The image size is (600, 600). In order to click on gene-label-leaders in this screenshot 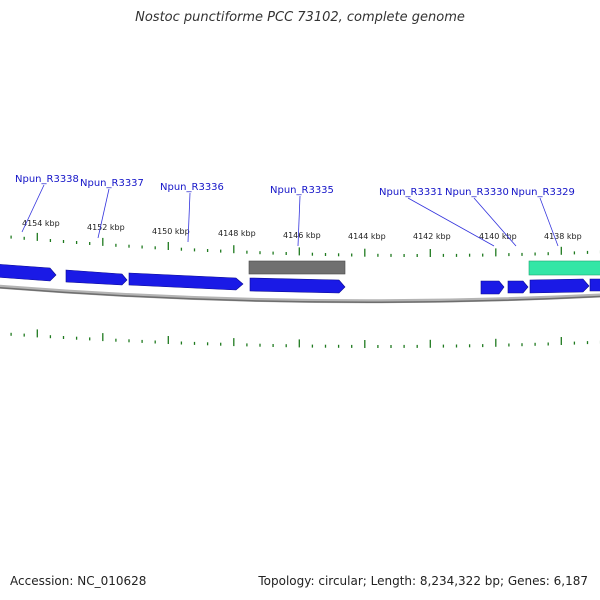, I will do `click(290, 215)`.